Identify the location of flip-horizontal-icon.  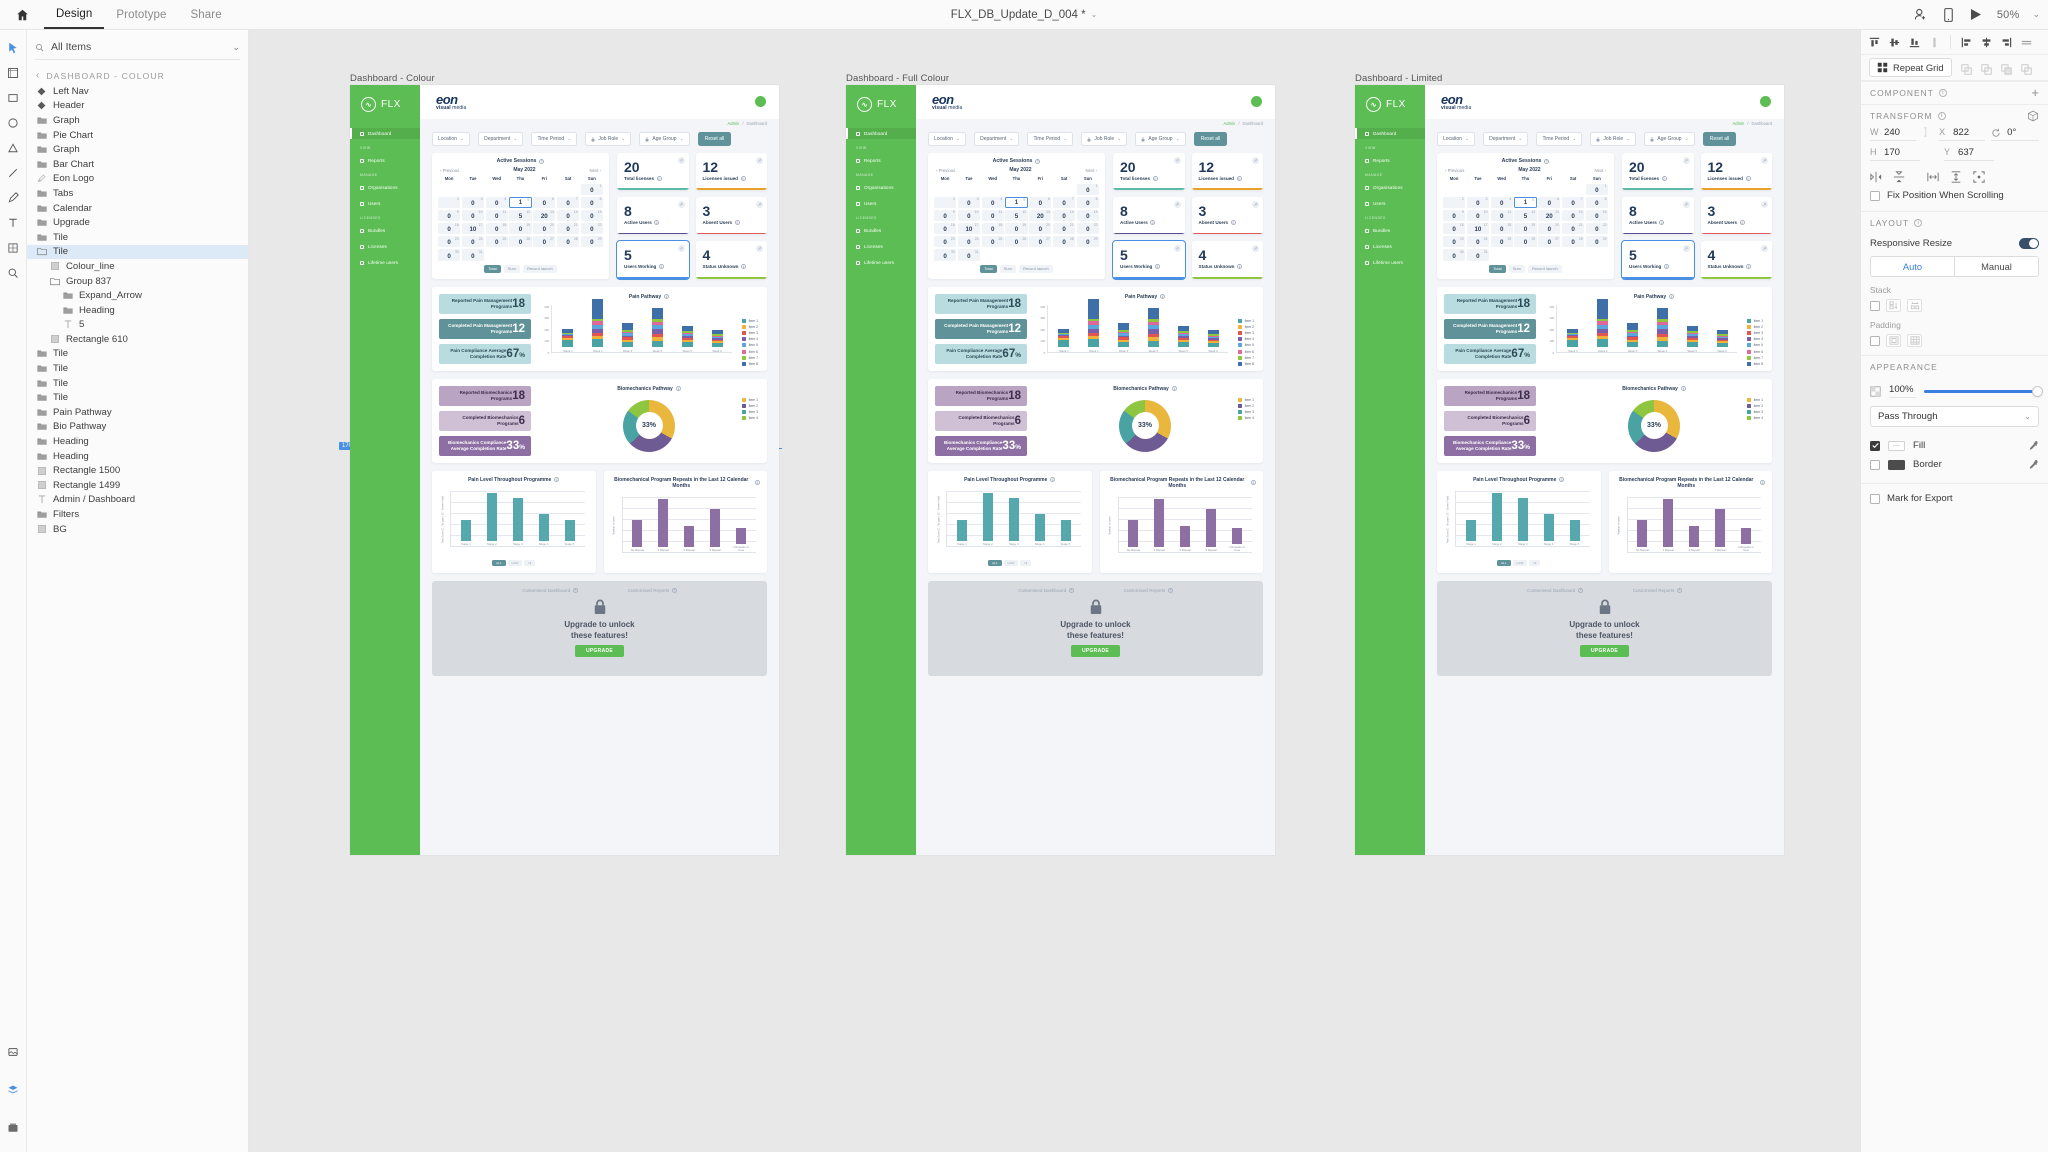
(1876, 176).